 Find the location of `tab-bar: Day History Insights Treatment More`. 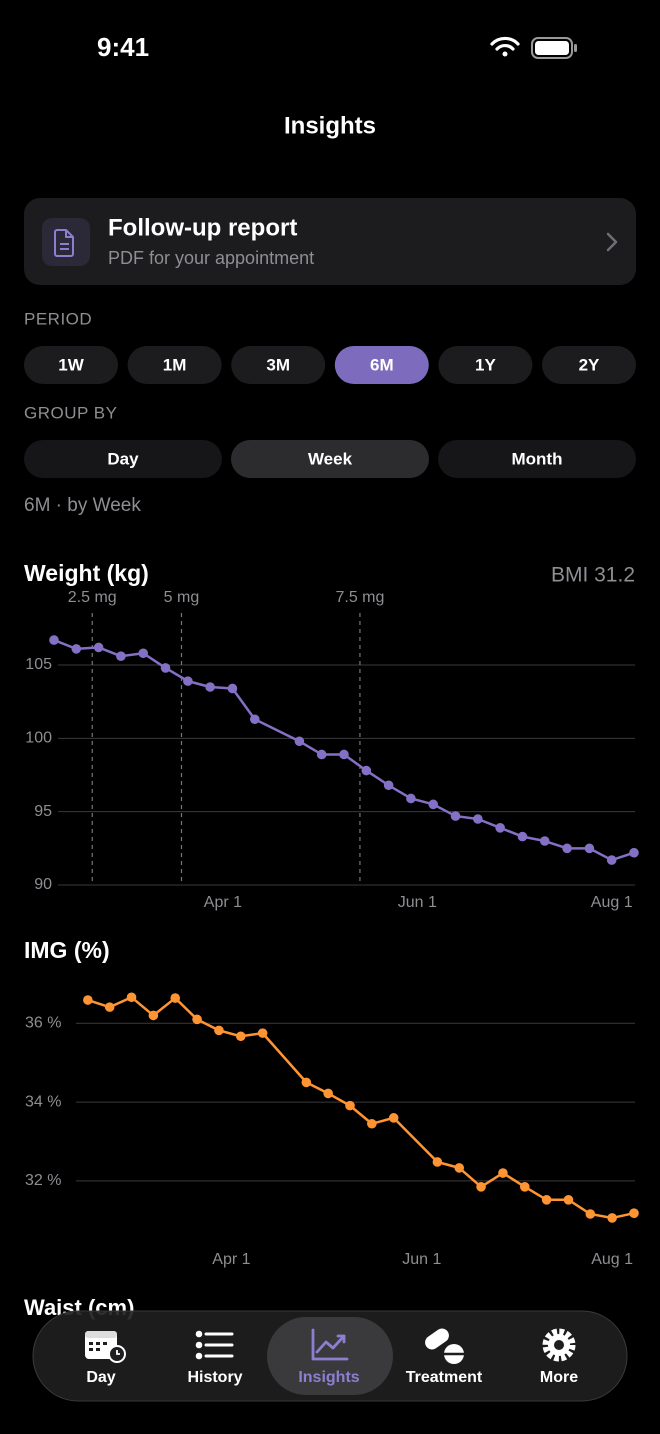

tab-bar: Day History Insights Treatment More is located at coordinates (330, 1356).